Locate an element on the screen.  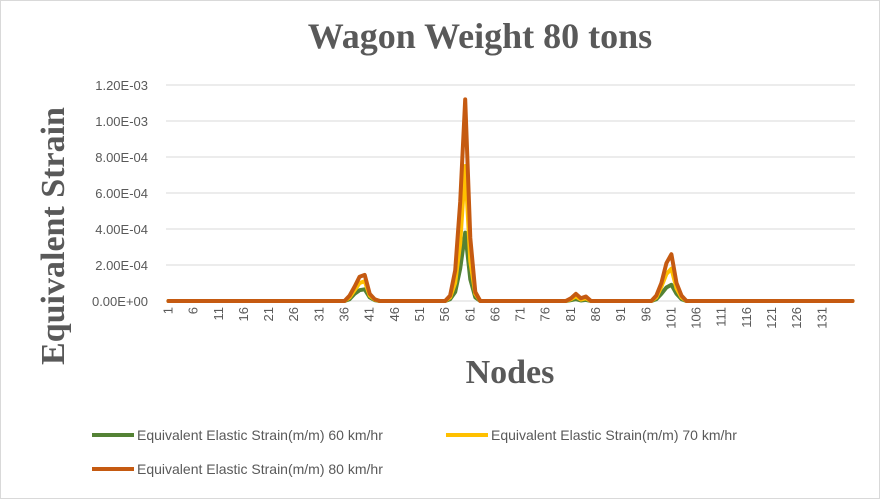
x-tick-label: 41 is located at coordinates (369, 314).